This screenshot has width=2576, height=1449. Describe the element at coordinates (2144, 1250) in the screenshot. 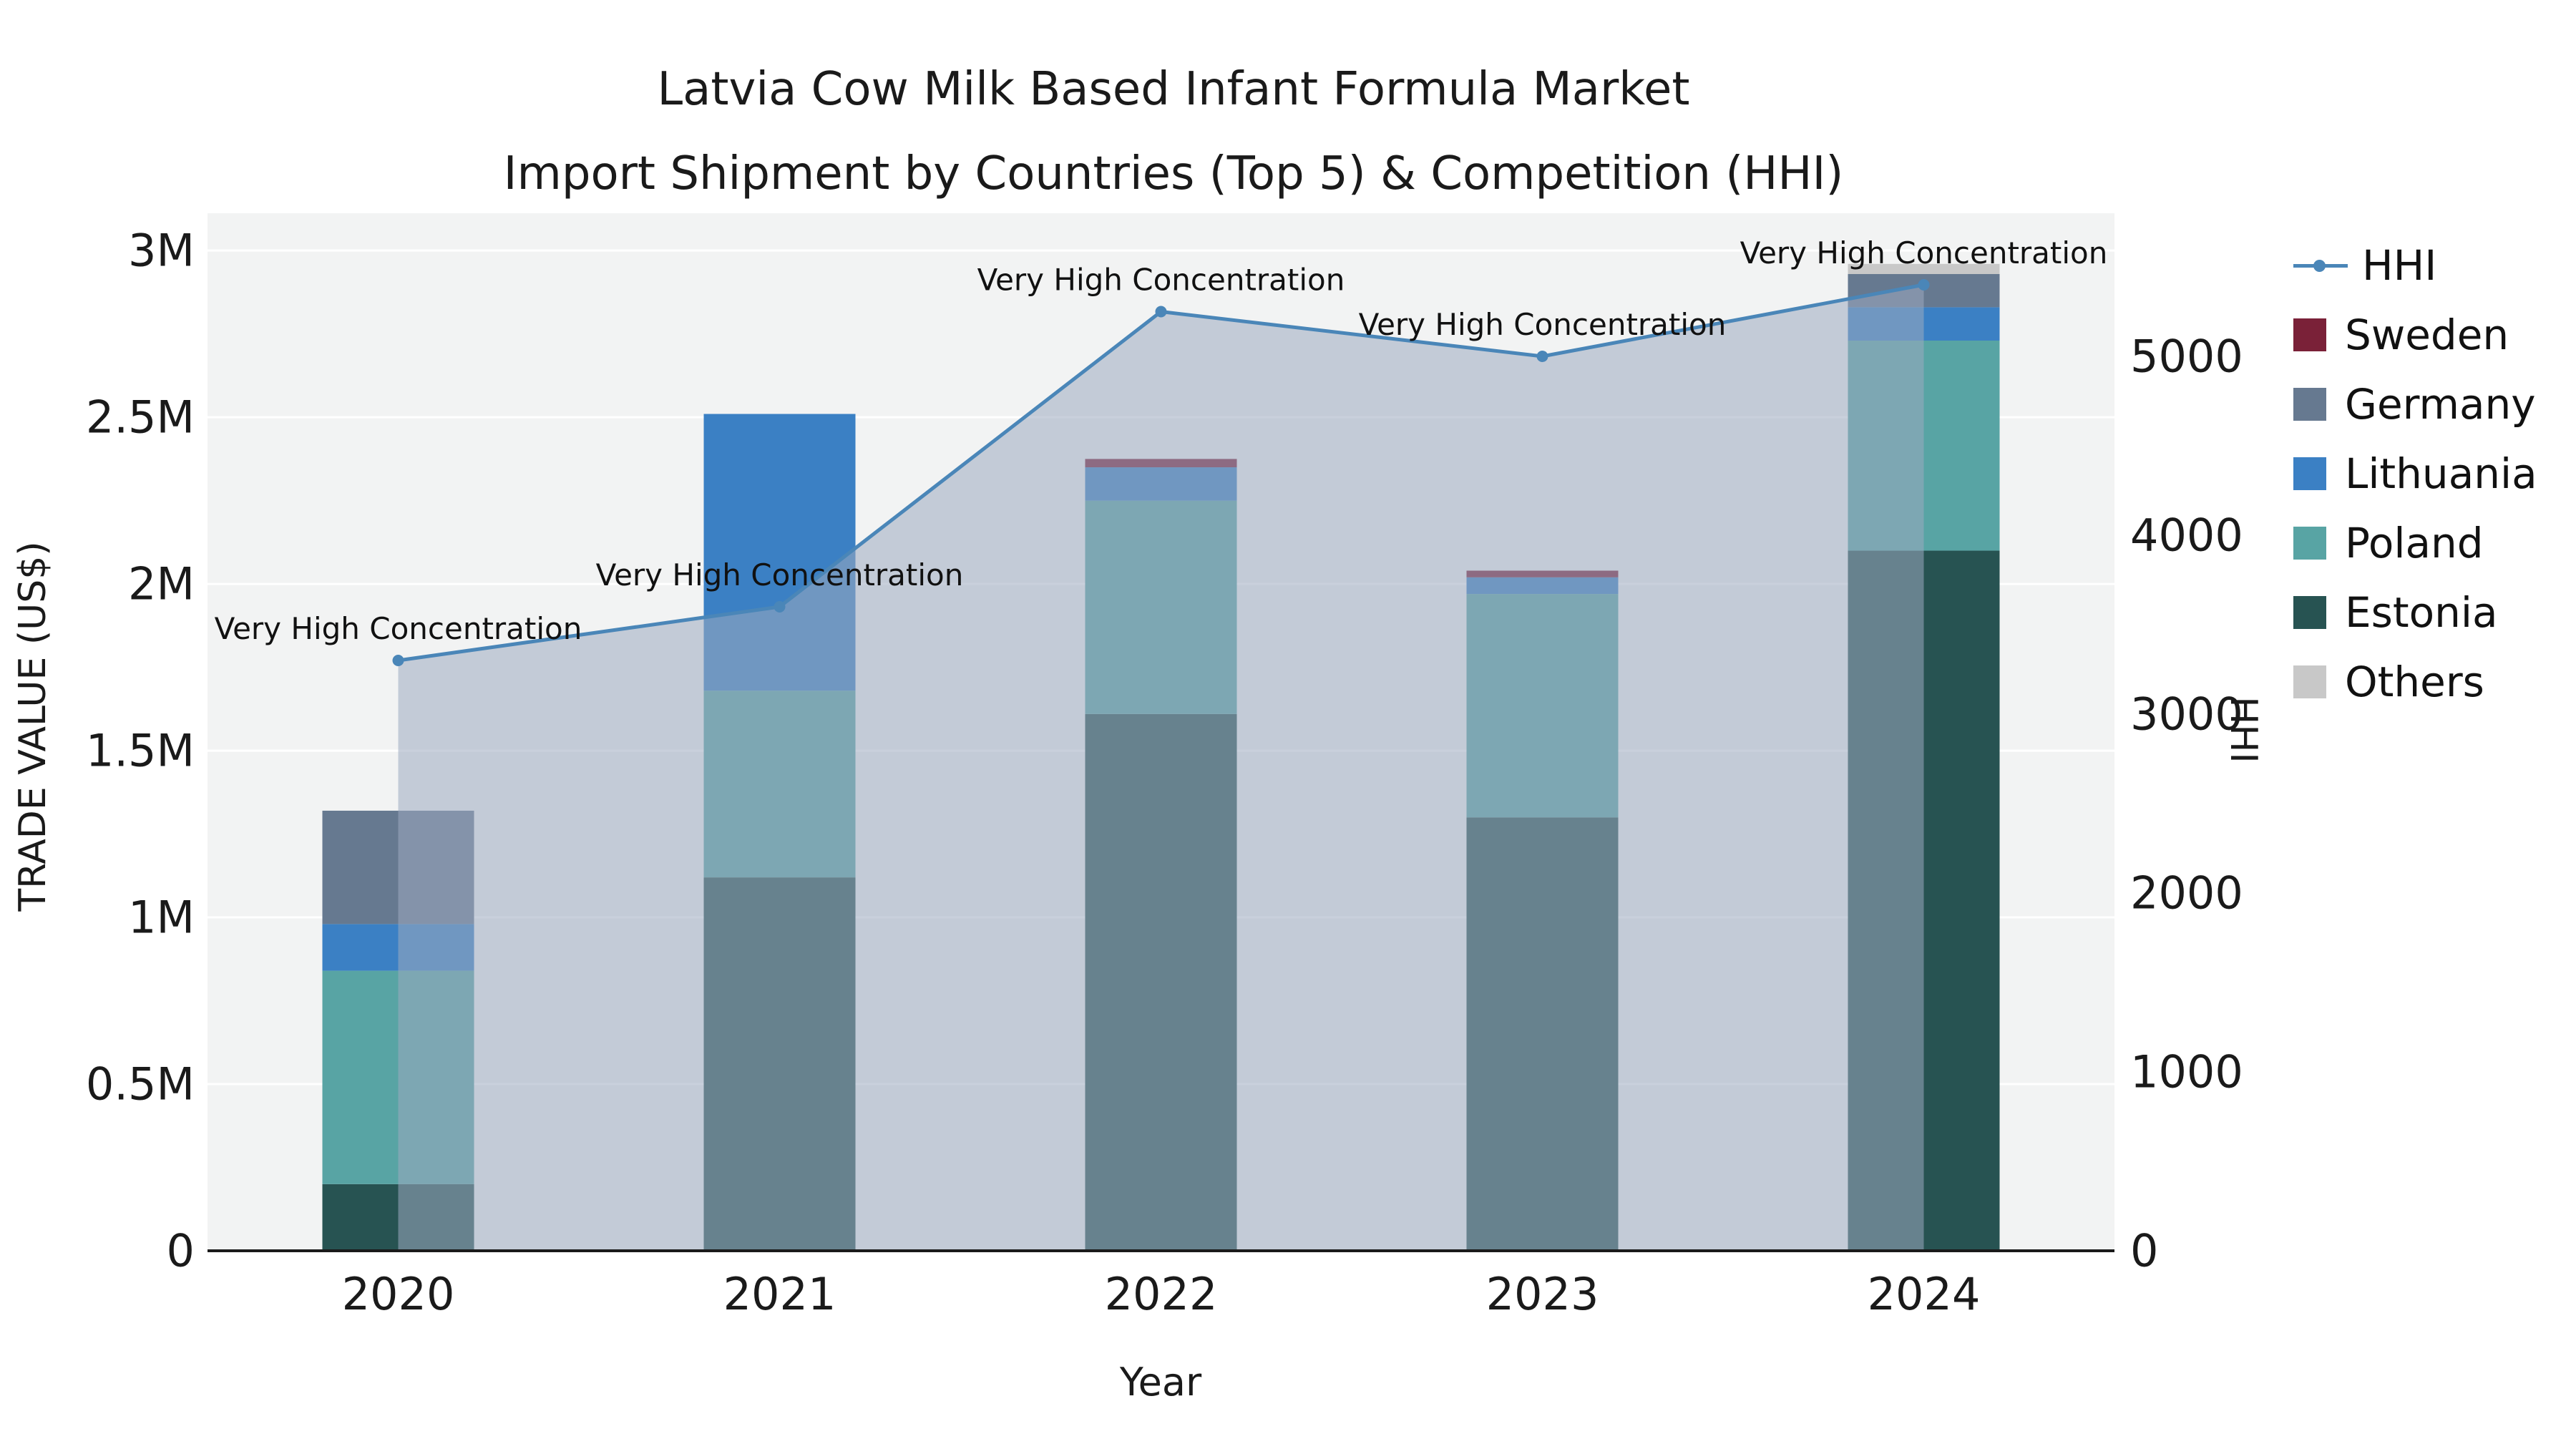

I see `right-axis-tick-0: 0` at that location.